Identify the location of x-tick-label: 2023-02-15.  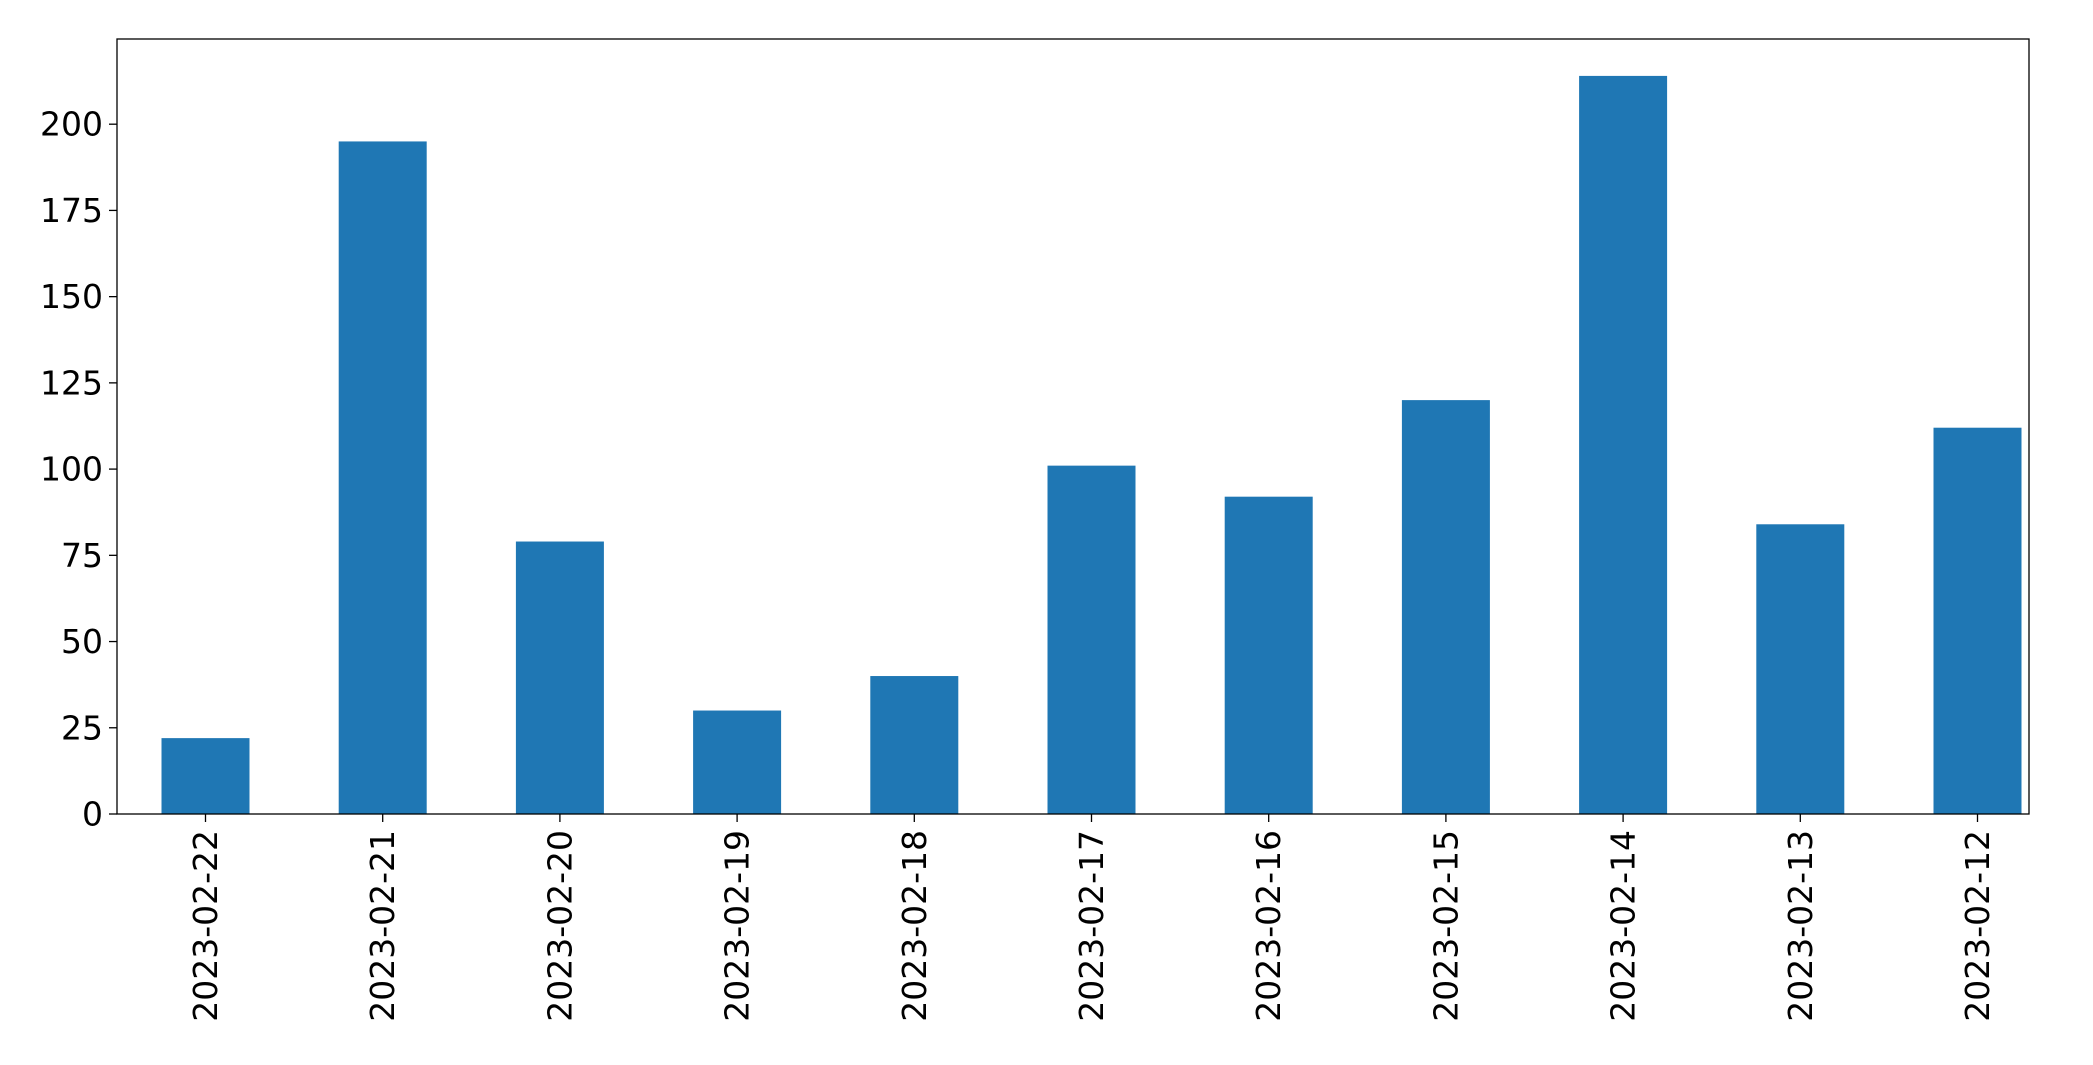
(1445, 926).